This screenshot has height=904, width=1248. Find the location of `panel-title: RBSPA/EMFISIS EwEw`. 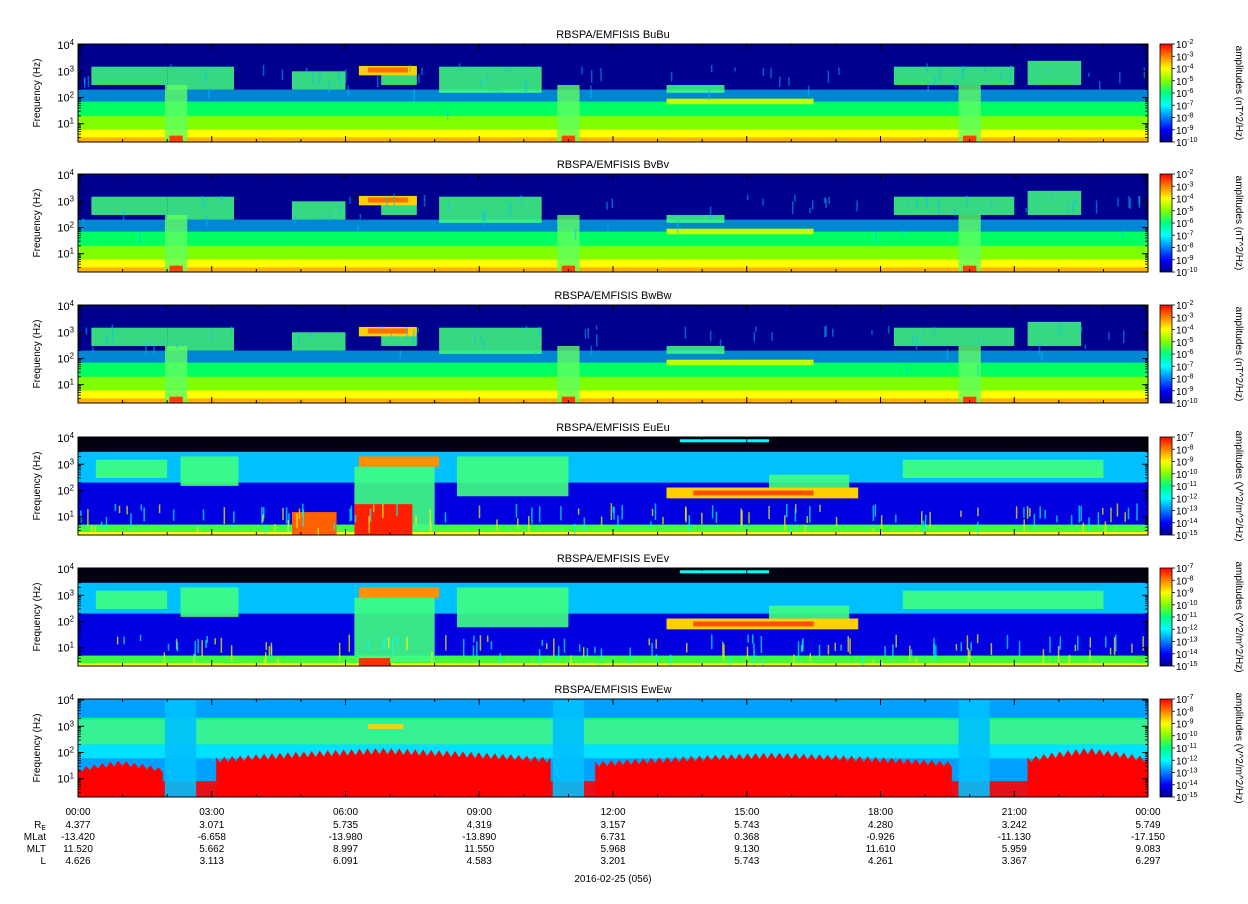

panel-title: RBSPA/EMFISIS EwEw is located at coordinates (612, 690).